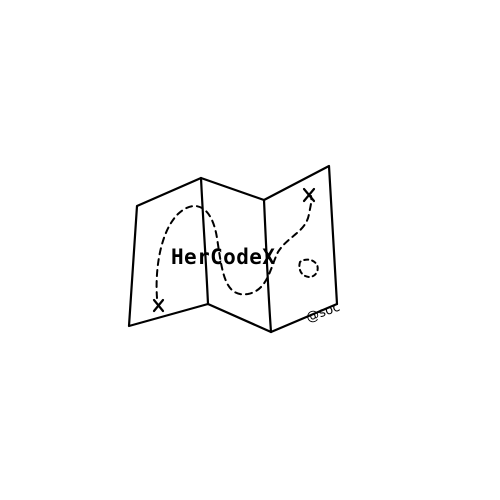 The width and height of the screenshot is (500, 500). Describe the element at coordinates (204, 241) in the screenshot. I see `map-fold-left` at that location.